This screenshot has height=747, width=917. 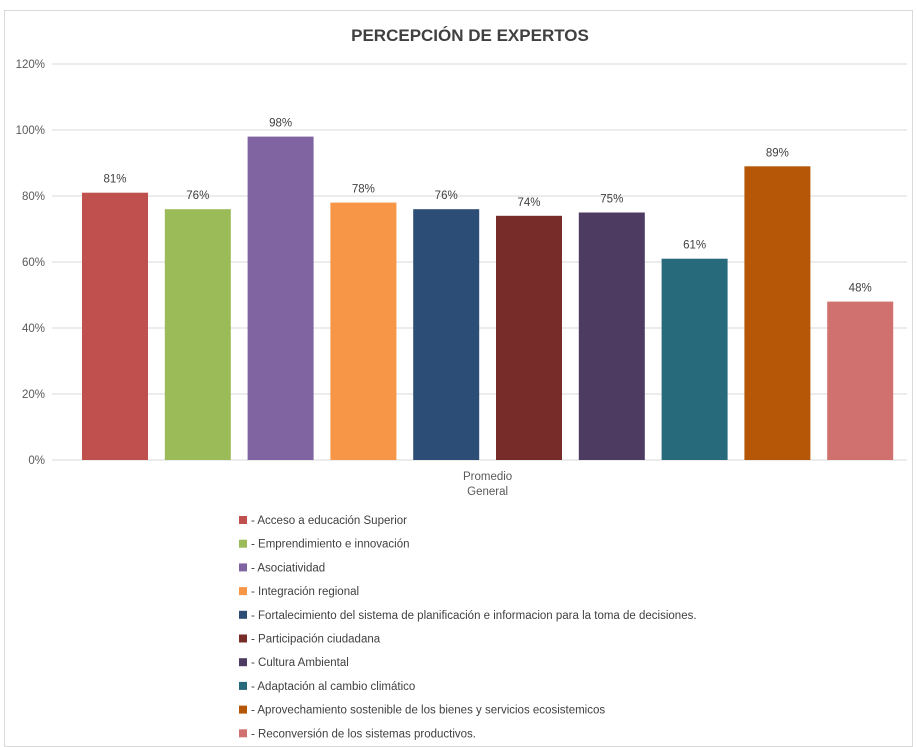 I want to click on legend-item: - Integración regional, so click(x=299, y=592).